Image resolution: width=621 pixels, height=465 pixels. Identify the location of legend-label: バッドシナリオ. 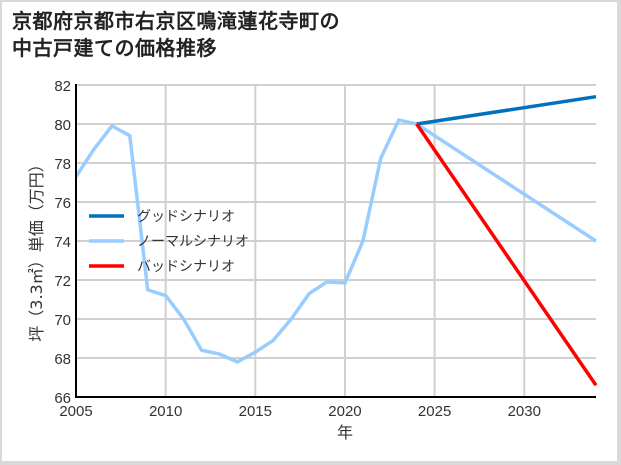
(186, 267).